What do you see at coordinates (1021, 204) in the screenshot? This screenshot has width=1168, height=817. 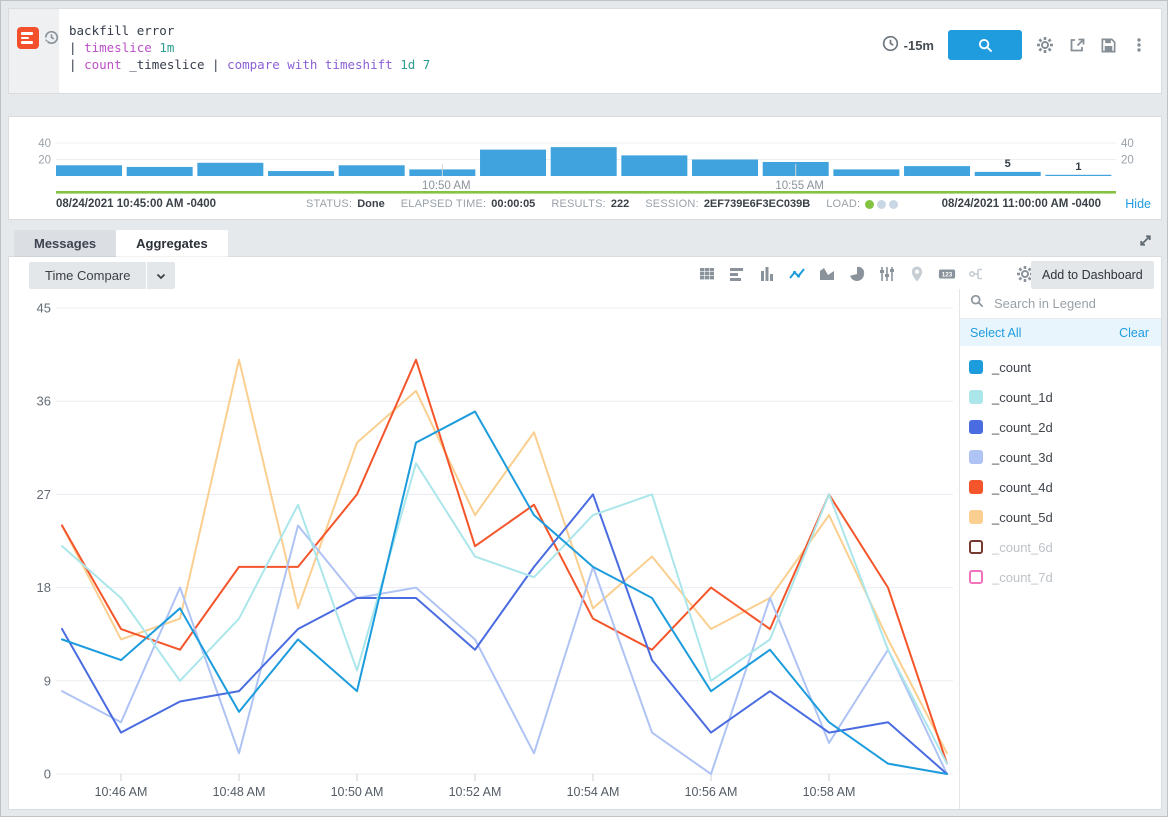 I see `query-end-time: 08/24/2021 11:00:00 AM -0400` at bounding box center [1021, 204].